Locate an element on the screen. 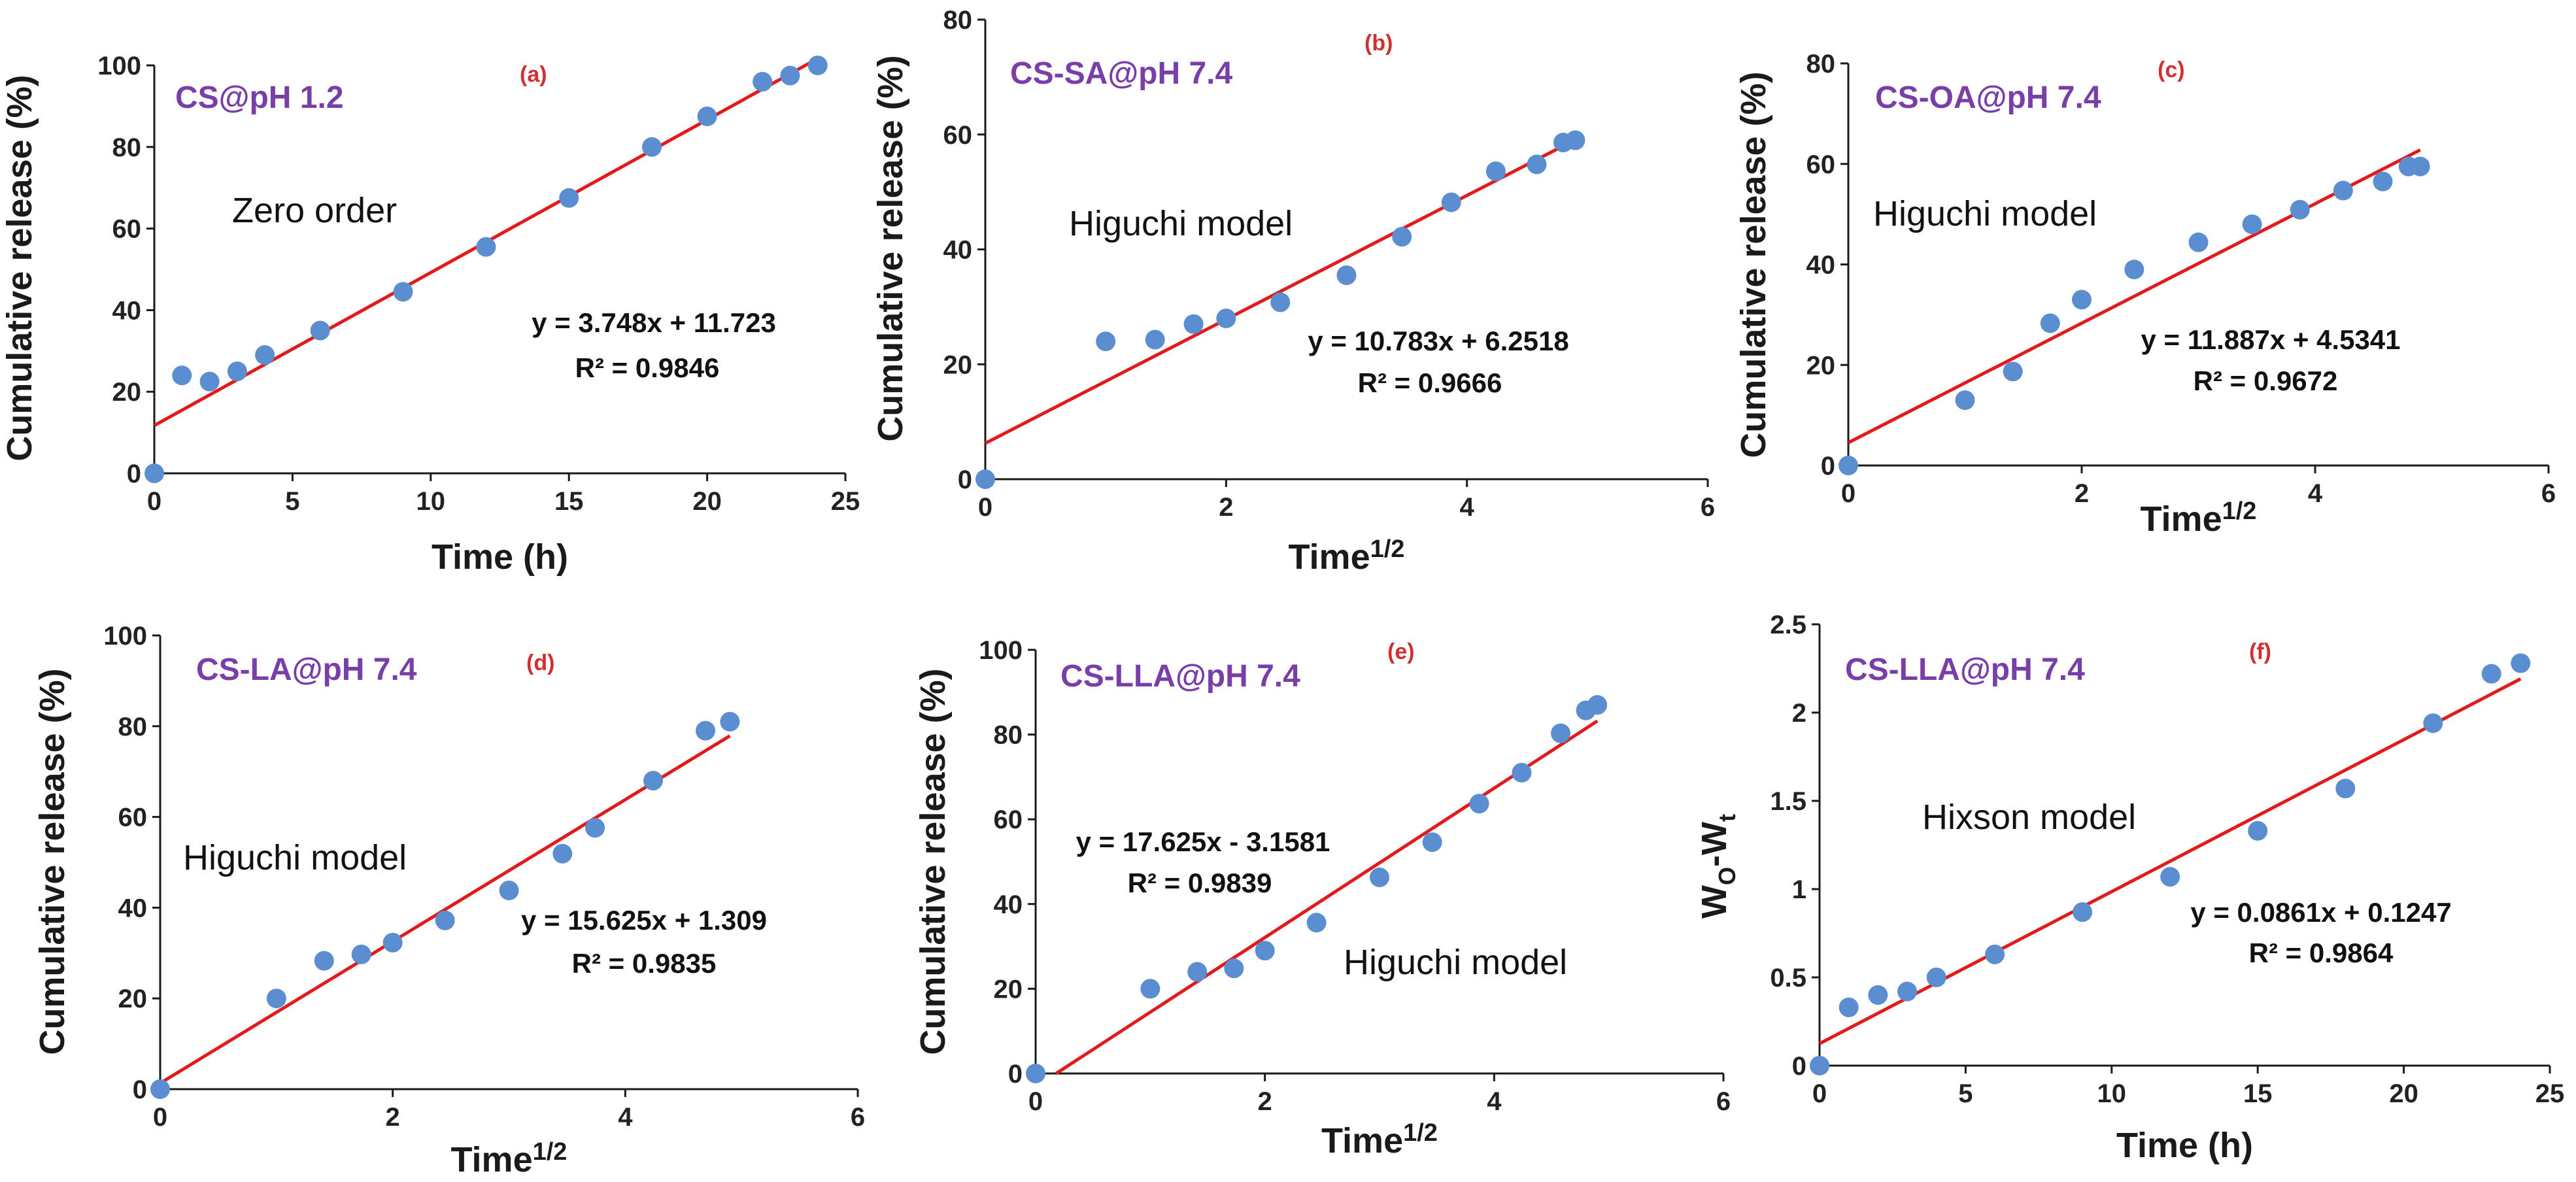 This screenshot has height=1182, width=2576. r-squared: R² = 0.9835 is located at coordinates (644, 963).